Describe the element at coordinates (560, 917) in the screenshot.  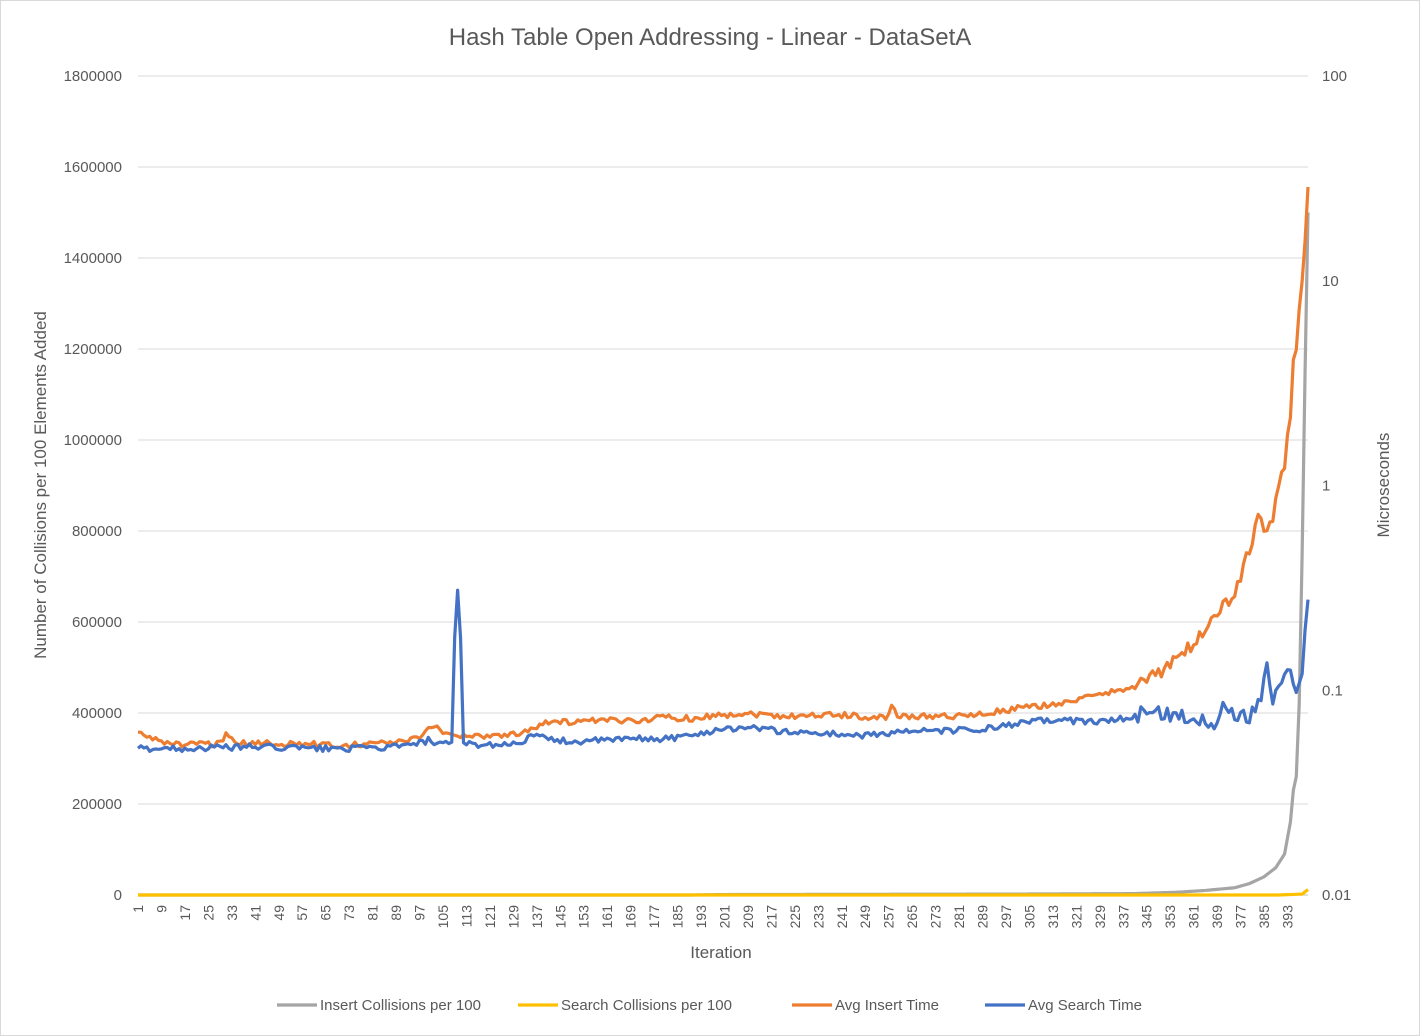
I see `x-tick-label: 145` at that location.